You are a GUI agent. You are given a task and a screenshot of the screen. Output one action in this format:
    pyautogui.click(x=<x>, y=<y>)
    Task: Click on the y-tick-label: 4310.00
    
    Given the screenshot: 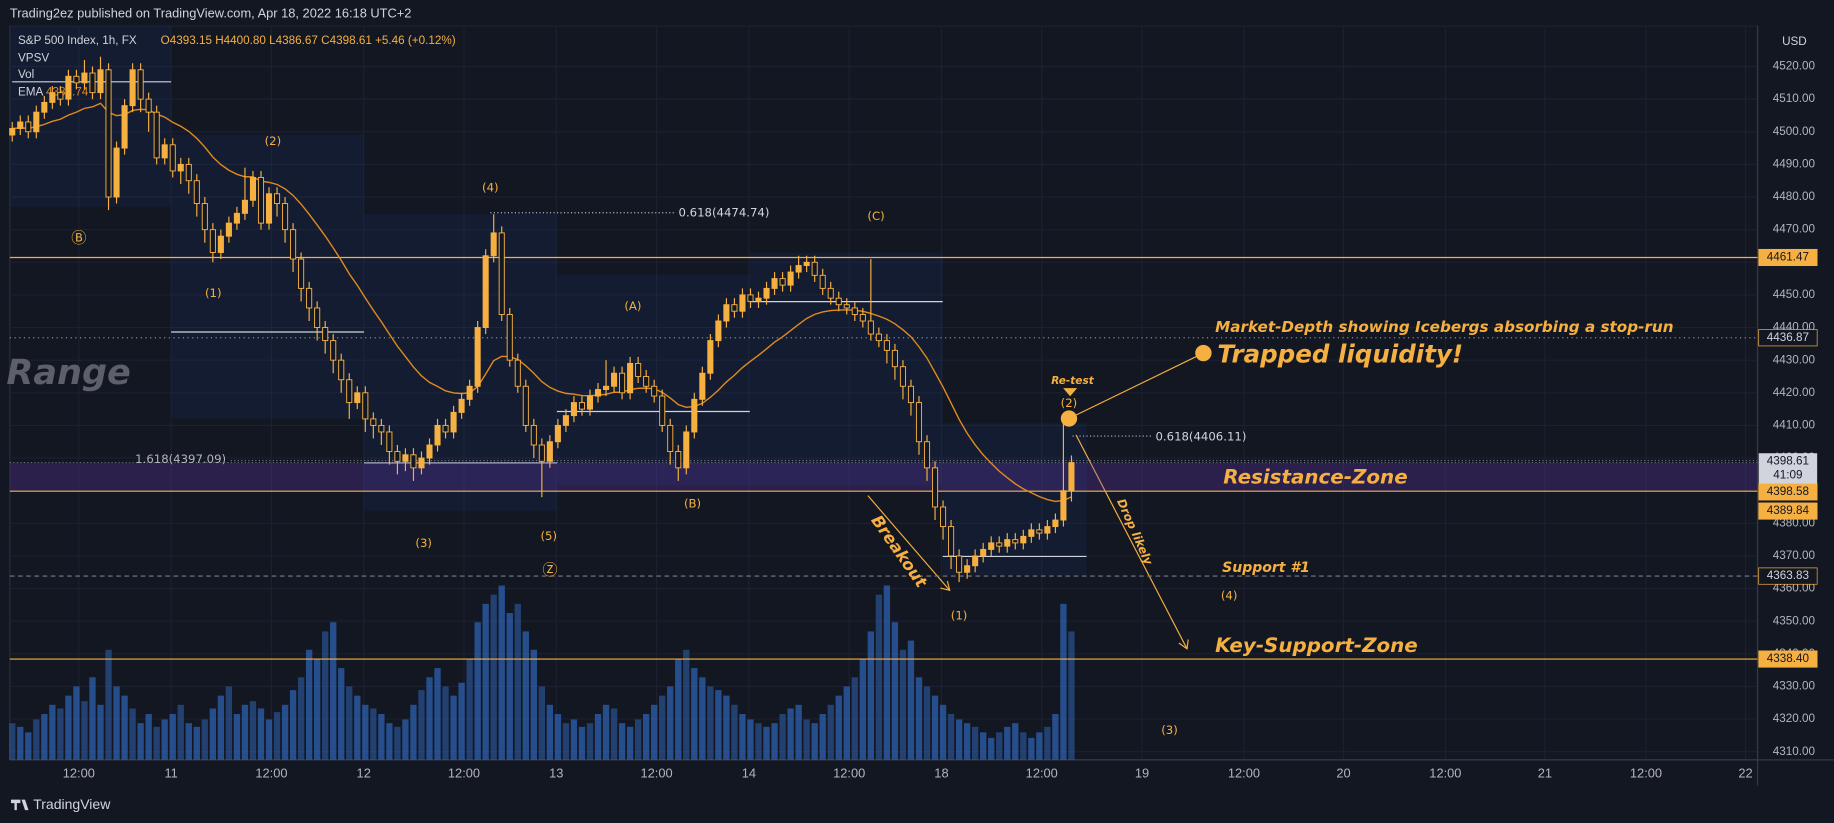 What is the action you would take?
    pyautogui.click(x=1794, y=751)
    